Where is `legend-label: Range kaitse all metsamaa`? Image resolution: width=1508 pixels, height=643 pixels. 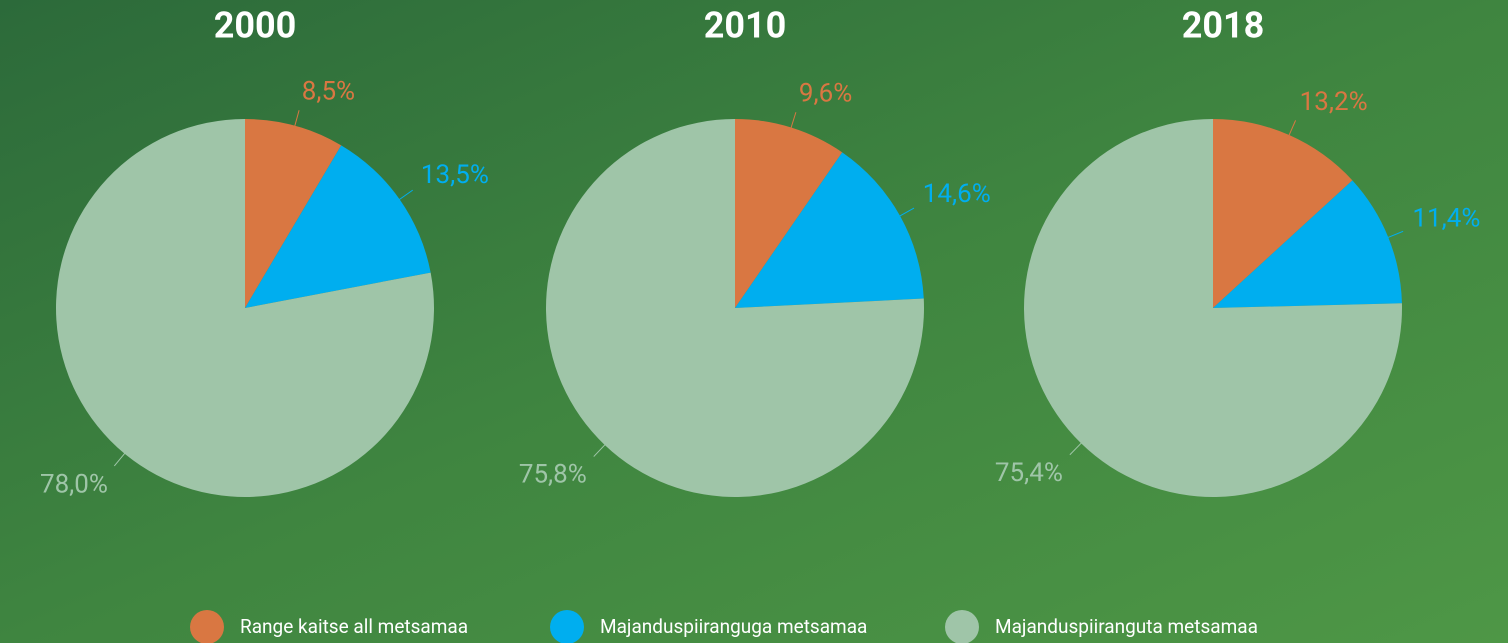 legend-label: Range kaitse all metsamaa is located at coordinates (354, 626).